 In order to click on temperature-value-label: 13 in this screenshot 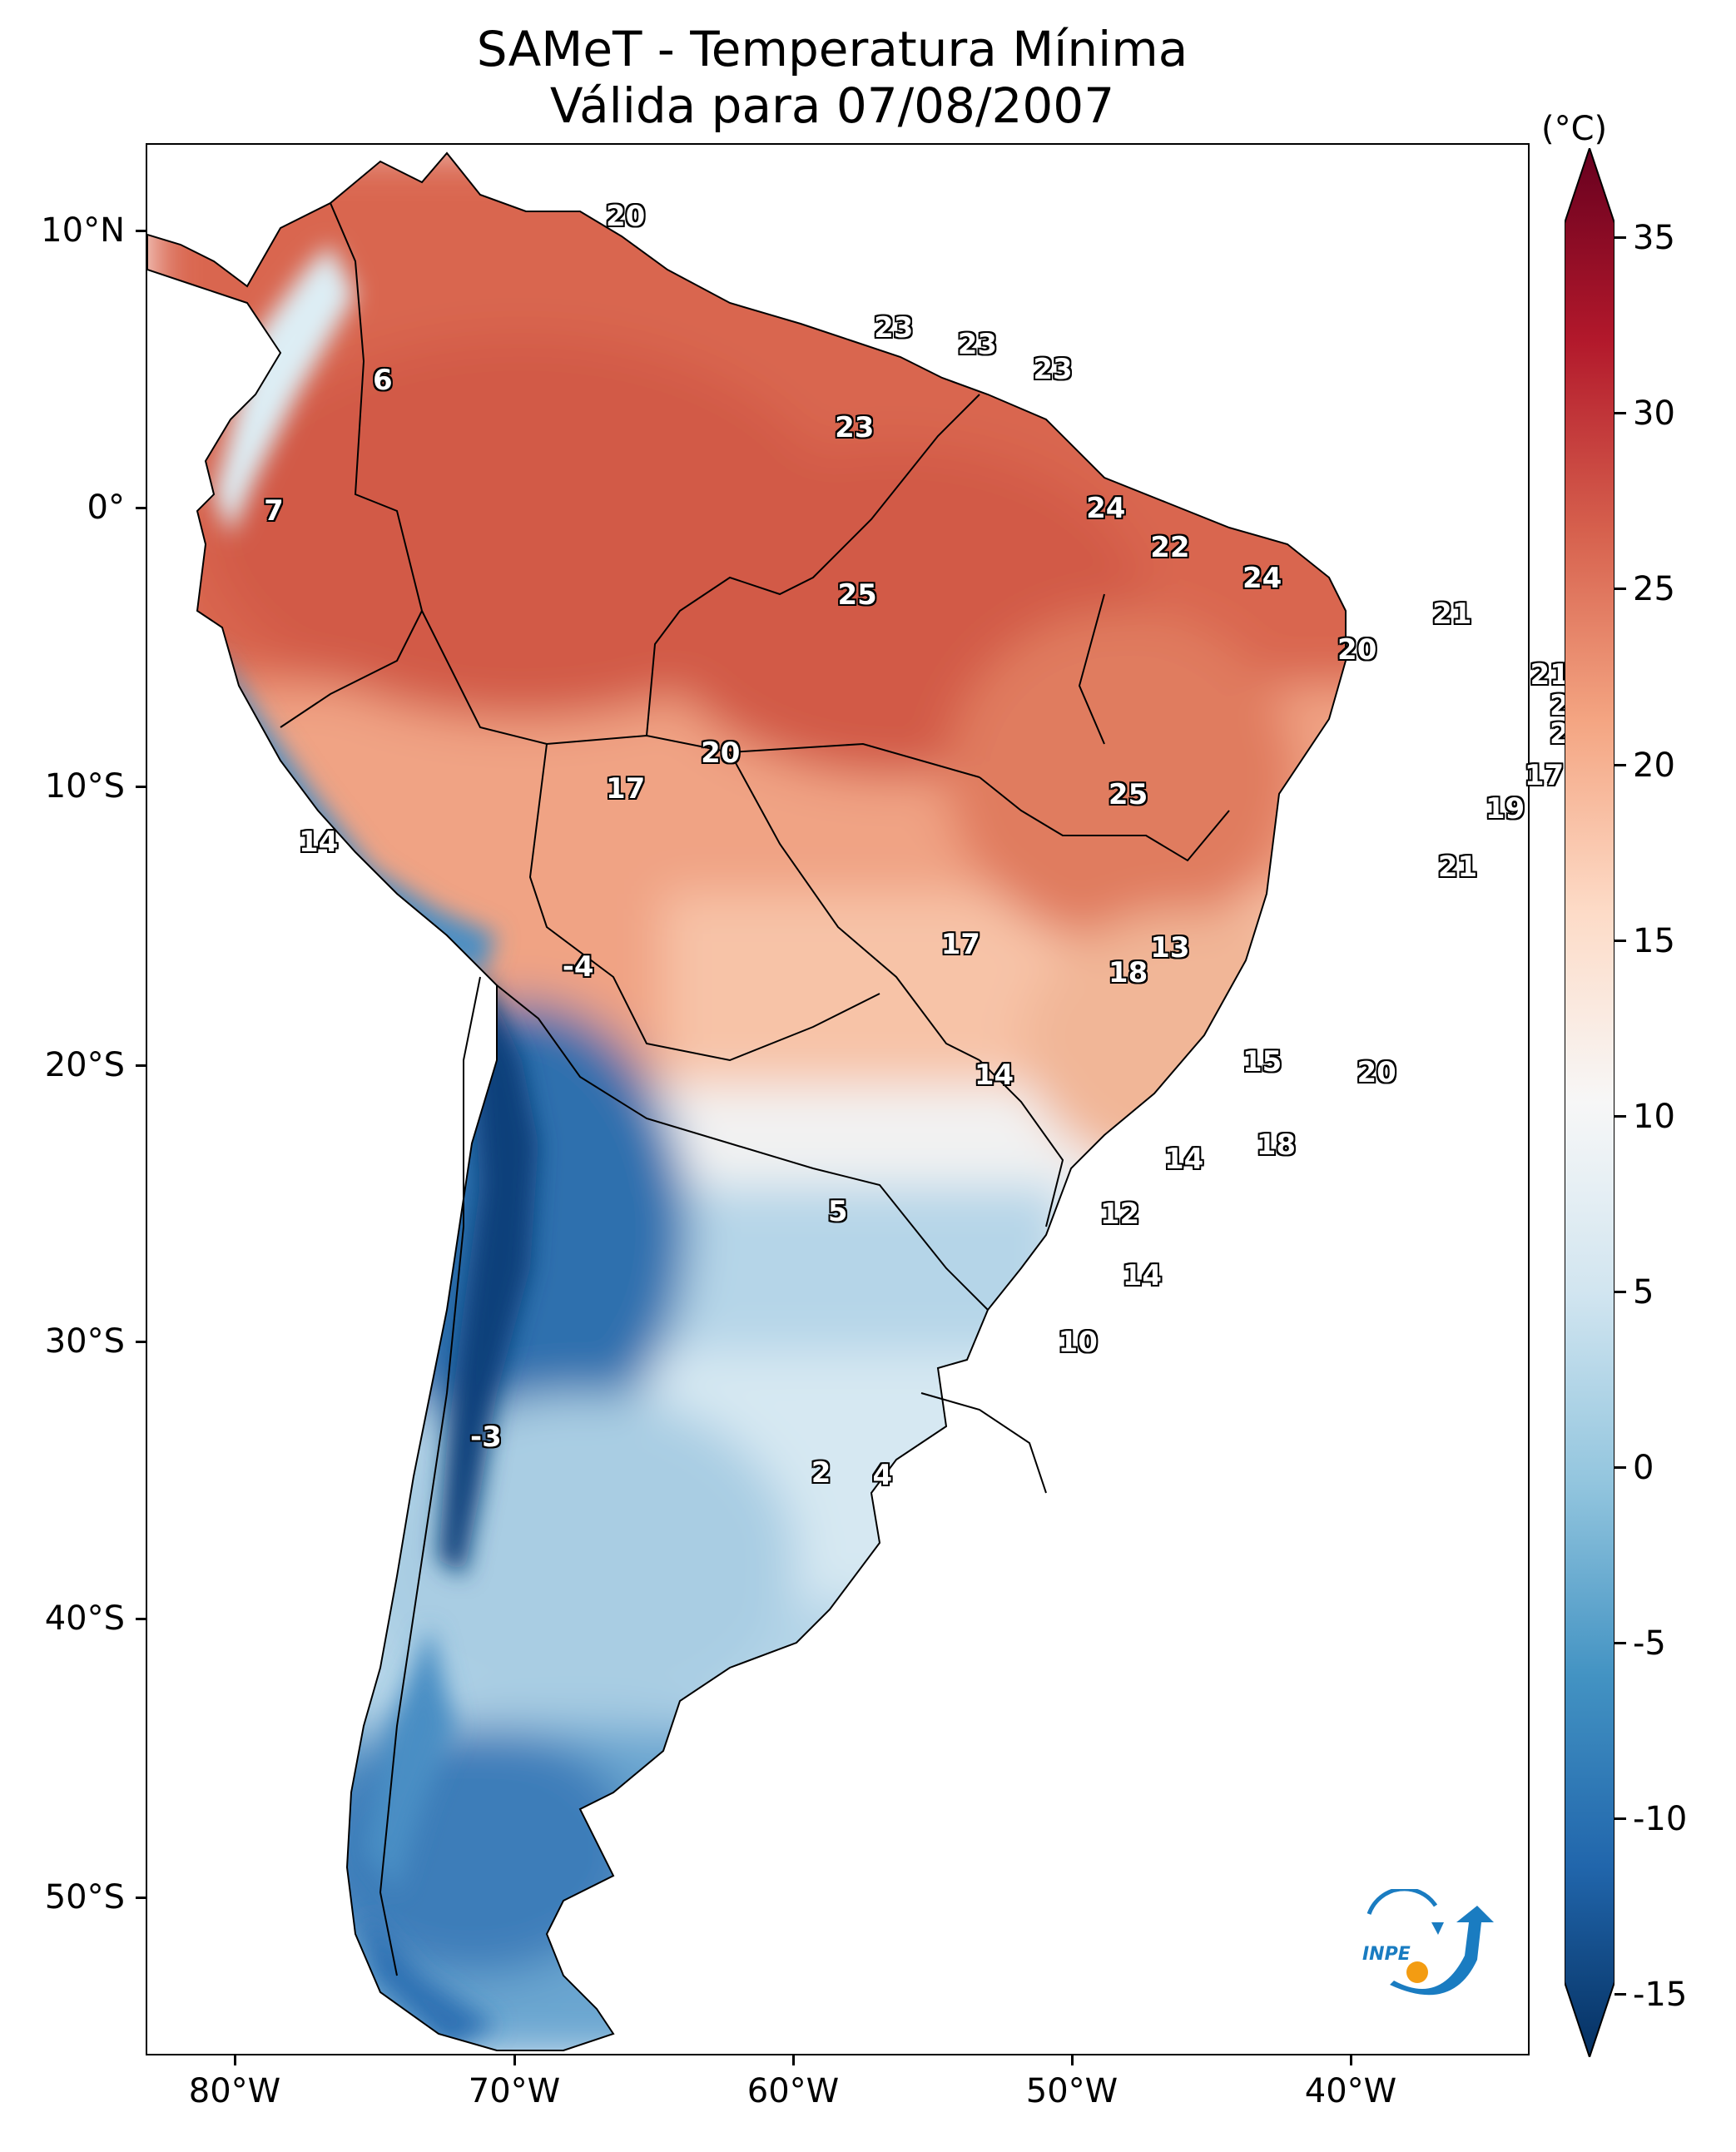, I will do `click(1170, 947)`.